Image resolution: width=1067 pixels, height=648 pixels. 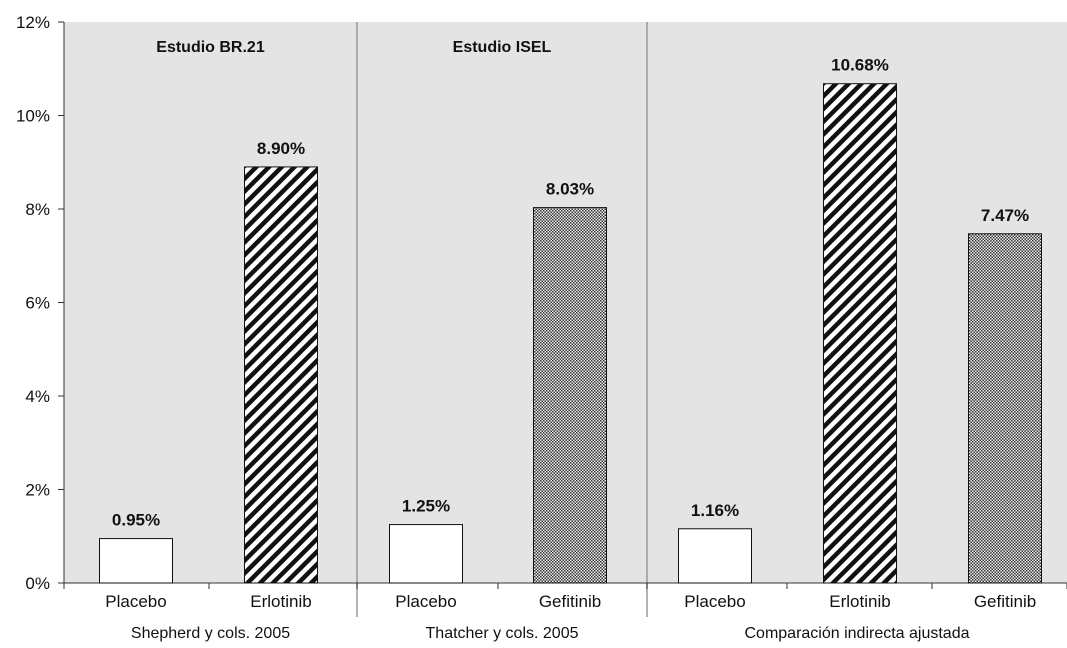 What do you see at coordinates (33, 116) in the screenshot?
I see `y-tick-label: 10%` at bounding box center [33, 116].